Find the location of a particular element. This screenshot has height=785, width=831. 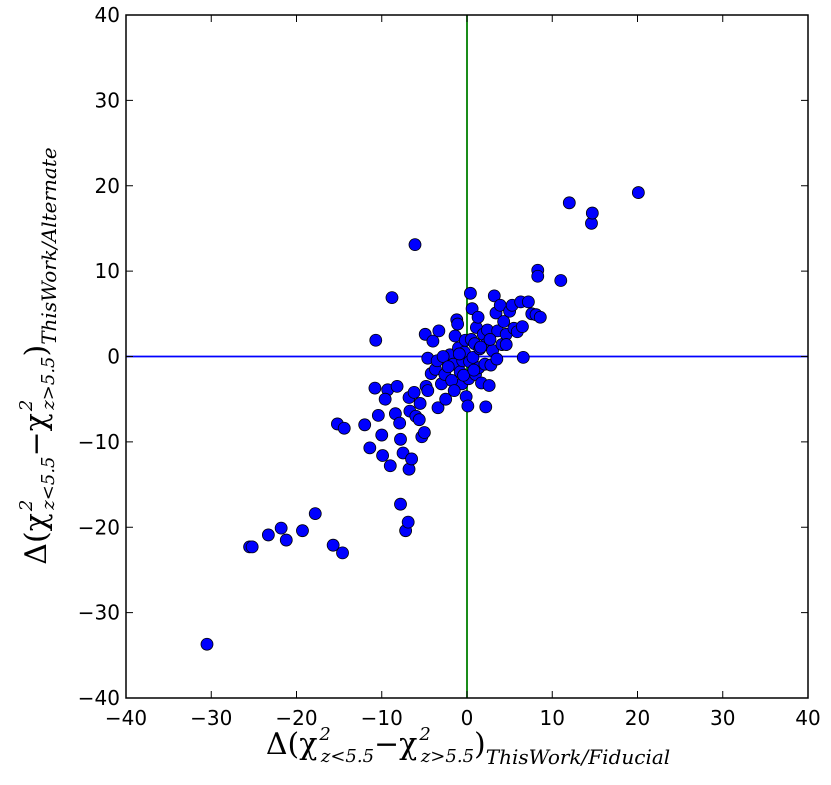

x-label-mid: −χ is located at coordinates (395, 744).